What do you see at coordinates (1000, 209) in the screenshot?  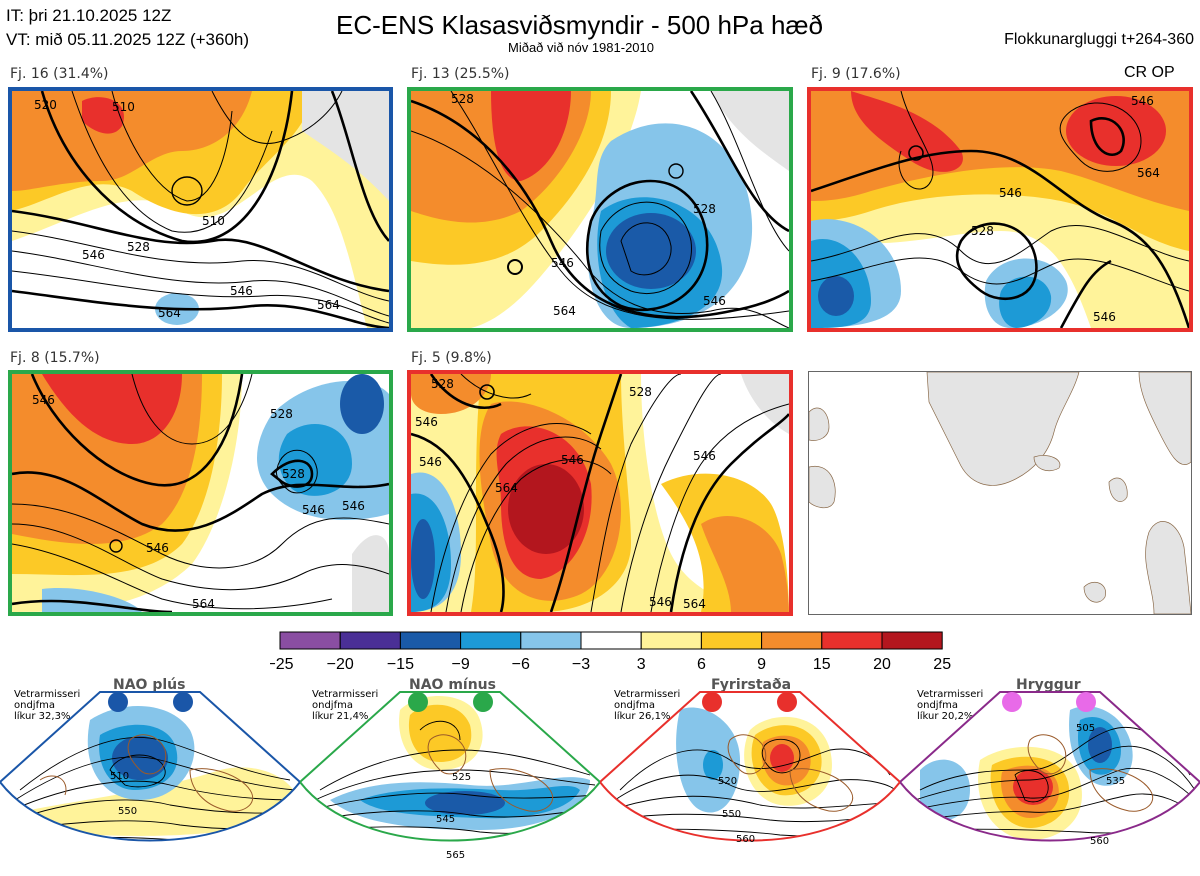 I see `cluster-map-3: 546 564 546 528 546` at bounding box center [1000, 209].